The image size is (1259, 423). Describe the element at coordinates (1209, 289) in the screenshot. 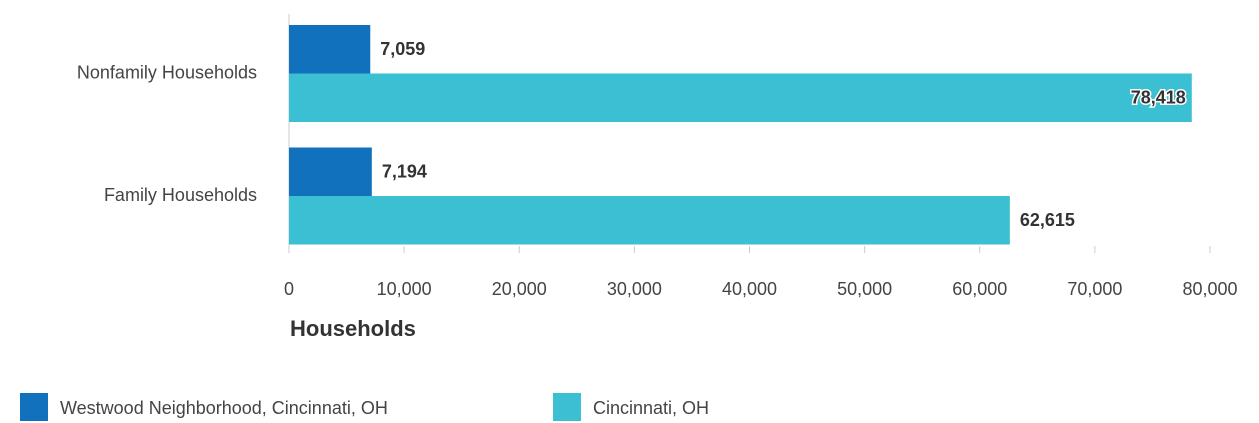

I see `x-tick-label: 80,000` at that location.